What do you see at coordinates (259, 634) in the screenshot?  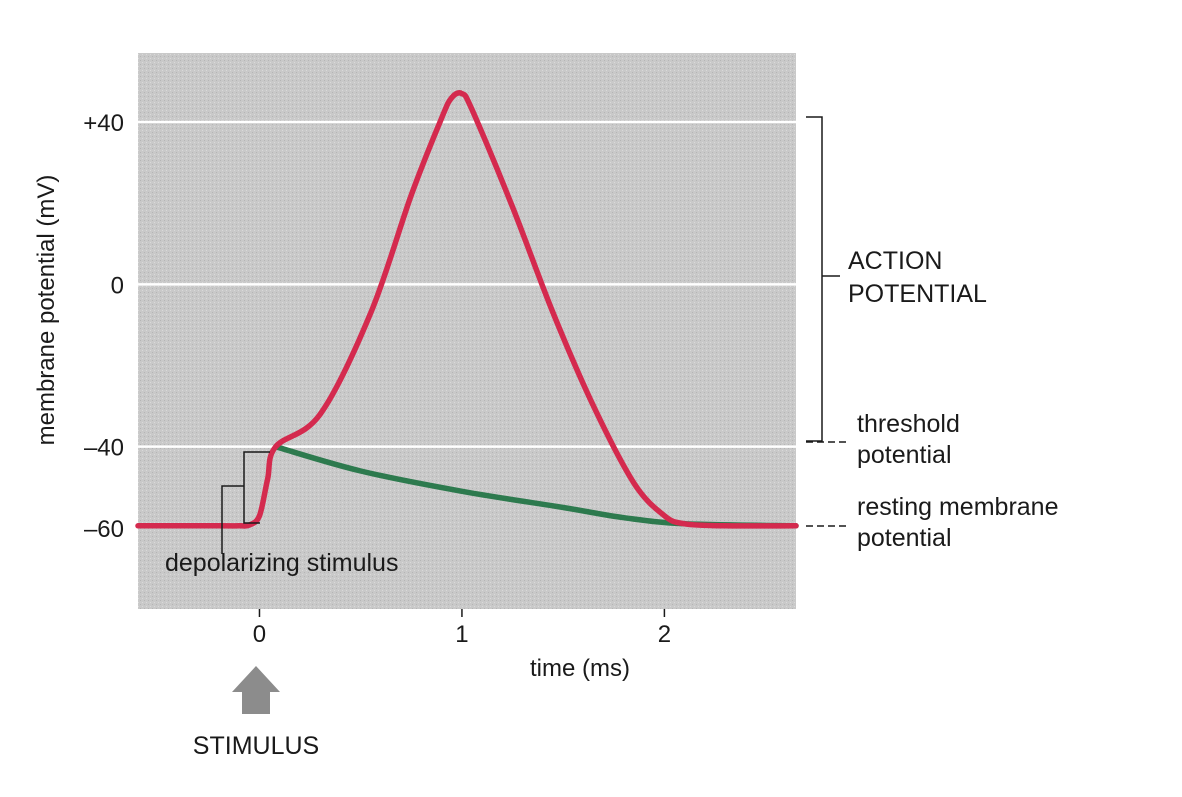 I see `x-tick-label-0: 0` at bounding box center [259, 634].